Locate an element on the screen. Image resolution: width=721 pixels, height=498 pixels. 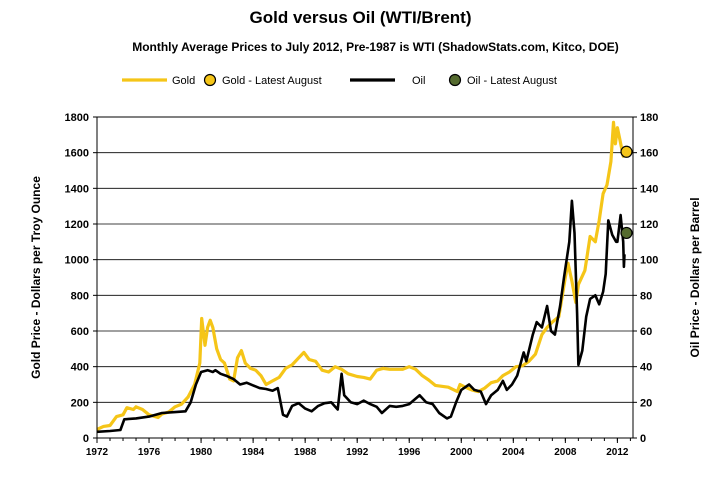
legend-label: Gold - Latest August is located at coordinates (272, 81).